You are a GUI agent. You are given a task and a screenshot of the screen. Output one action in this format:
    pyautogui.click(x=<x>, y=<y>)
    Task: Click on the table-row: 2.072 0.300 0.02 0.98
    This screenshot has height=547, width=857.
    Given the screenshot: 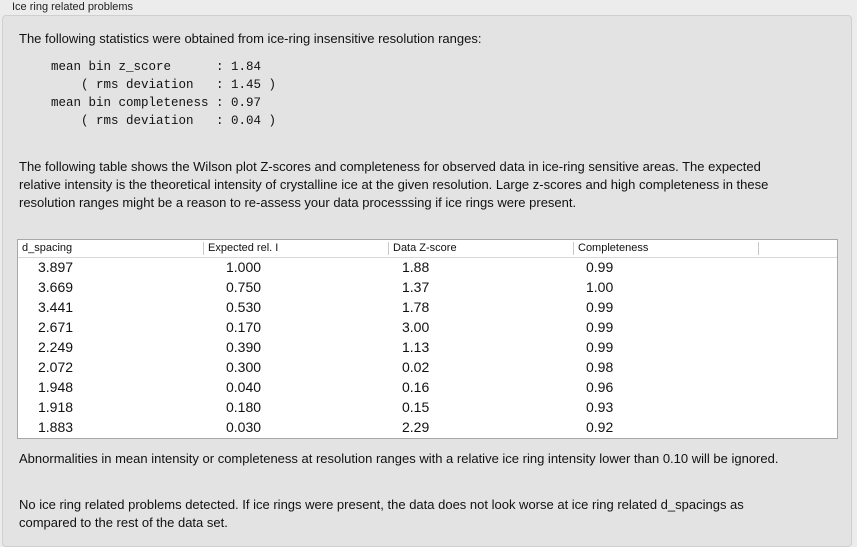 What is the action you would take?
    pyautogui.click(x=427, y=368)
    